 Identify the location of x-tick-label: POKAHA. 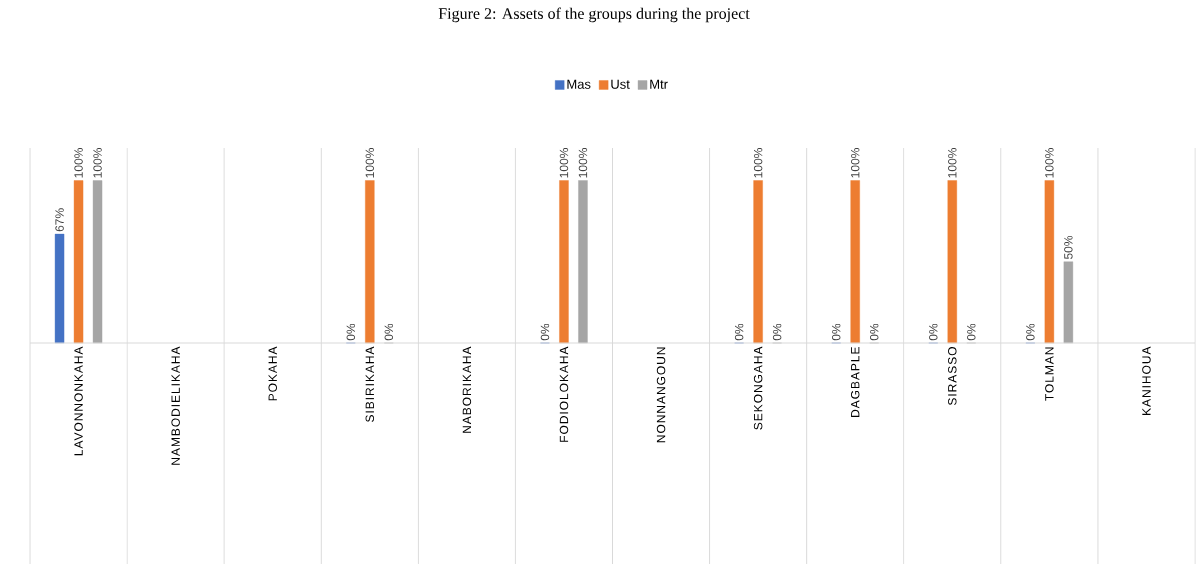
(272, 373).